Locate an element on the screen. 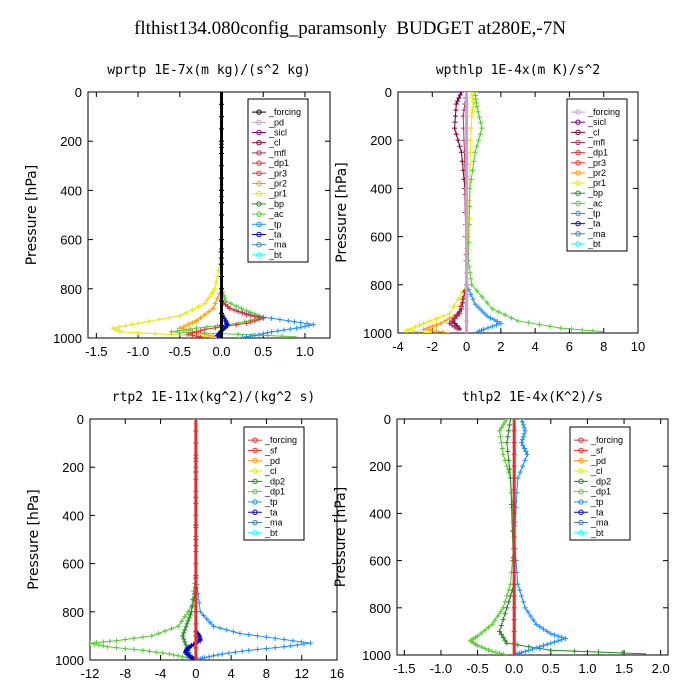  legend-label: _forcing is located at coordinates (280, 440).